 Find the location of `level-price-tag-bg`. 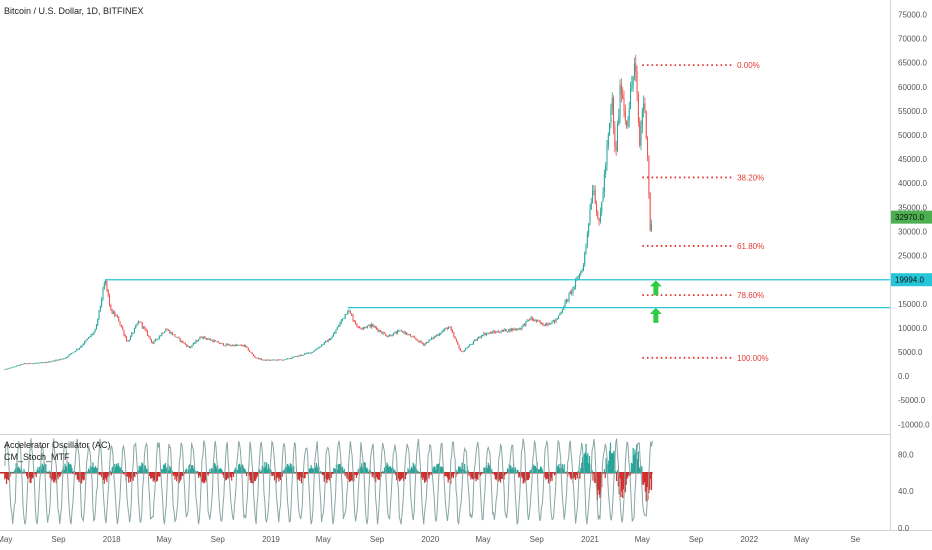

level-price-tag-bg is located at coordinates (911, 280).